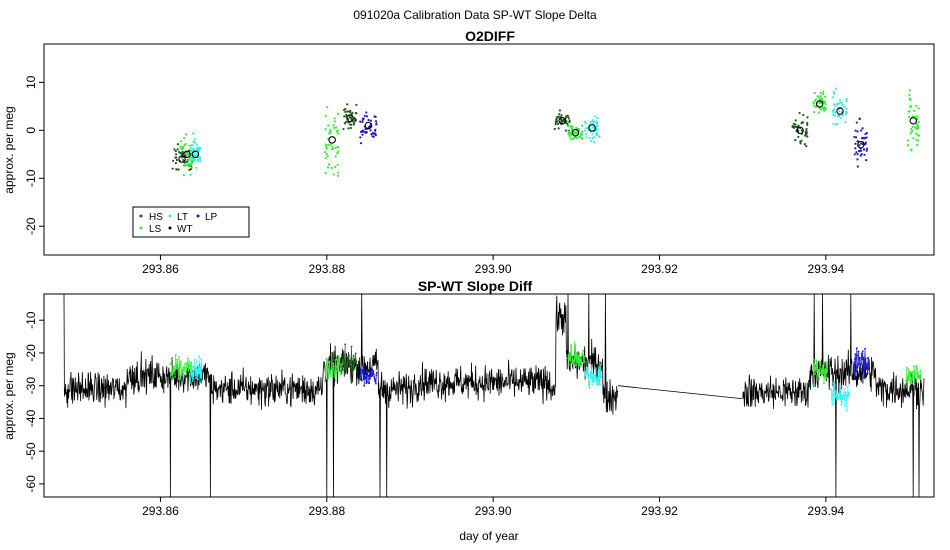 The image size is (950, 550). What do you see at coordinates (326, 269) in the screenshot?
I see `x-tick-label: 293.88` at bounding box center [326, 269].